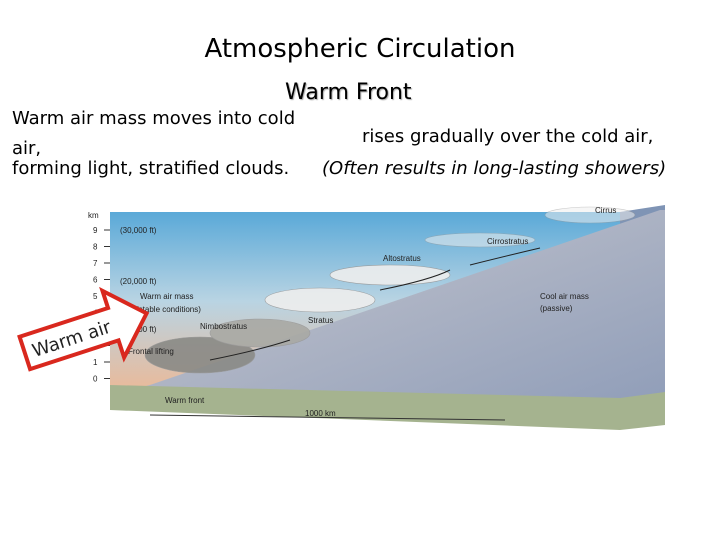 Image resolution: width=720 pixels, height=540 pixels. What do you see at coordinates (223, 326) in the screenshot?
I see `label: Nimbostratus` at bounding box center [223, 326].